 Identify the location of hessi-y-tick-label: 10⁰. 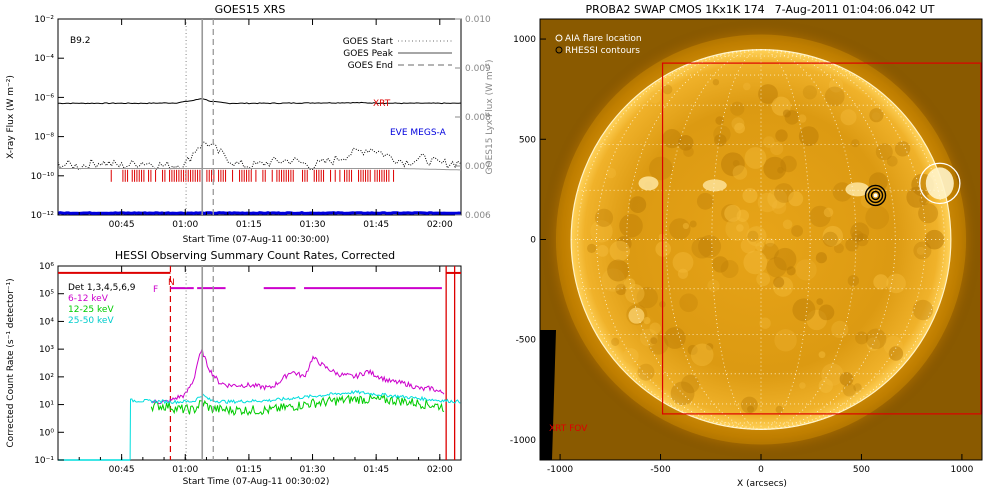
(46, 433).